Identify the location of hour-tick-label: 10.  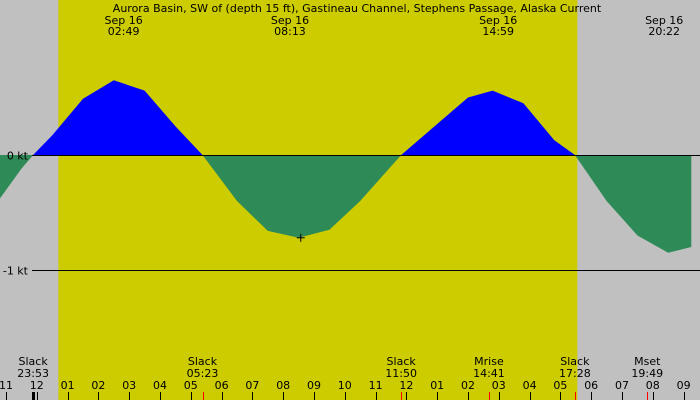
(345, 385).